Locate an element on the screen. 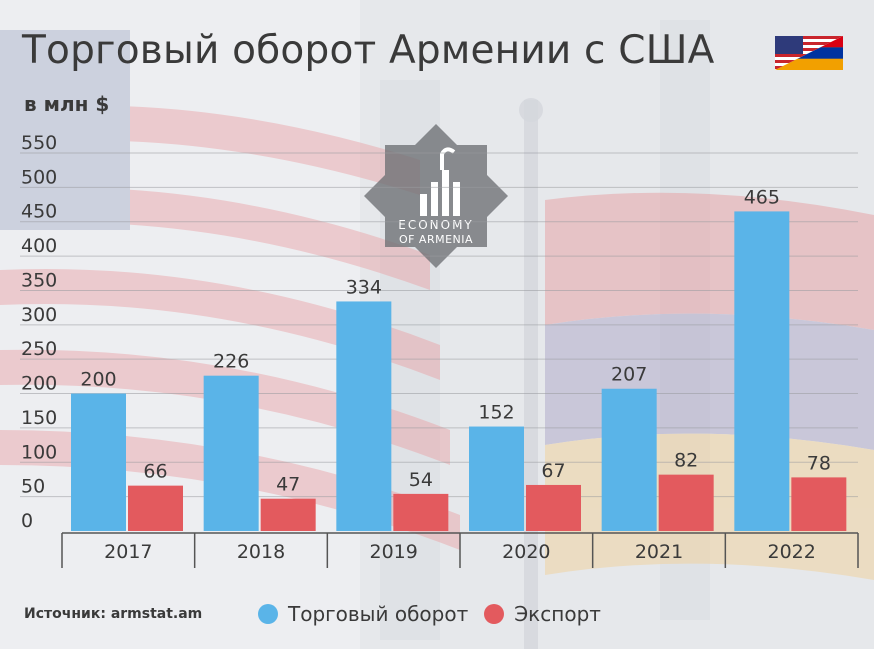 This screenshot has height=649, width=874. data-label-turnover-2017: 200 is located at coordinates (98, 380).